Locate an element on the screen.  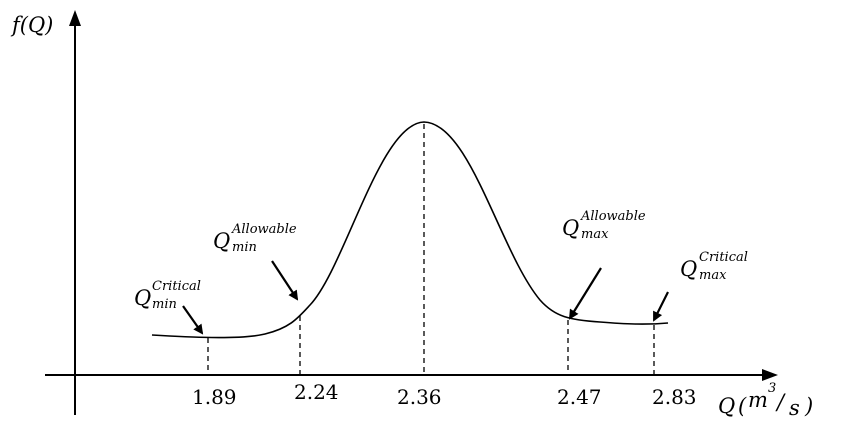
label-q-min-critical-base: Q is located at coordinates (142, 298).